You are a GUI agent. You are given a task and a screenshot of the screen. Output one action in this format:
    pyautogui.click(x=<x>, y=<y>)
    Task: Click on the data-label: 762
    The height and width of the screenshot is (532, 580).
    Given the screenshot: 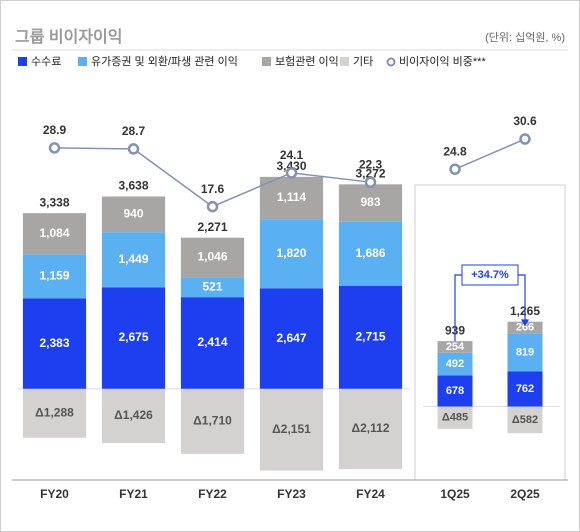 What is the action you would take?
    pyautogui.click(x=525, y=389)
    